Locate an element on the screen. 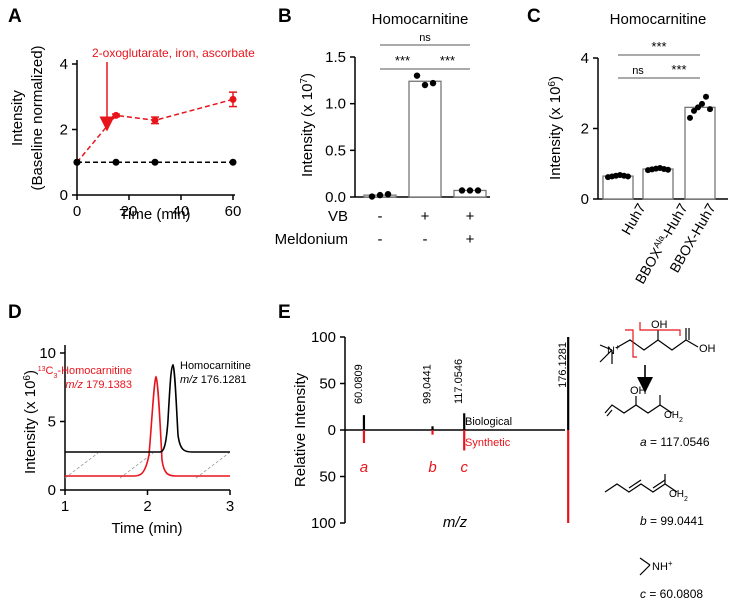 The height and width of the screenshot is (604, 733). structure-c-nh: NH+ is located at coordinates (662, 566).